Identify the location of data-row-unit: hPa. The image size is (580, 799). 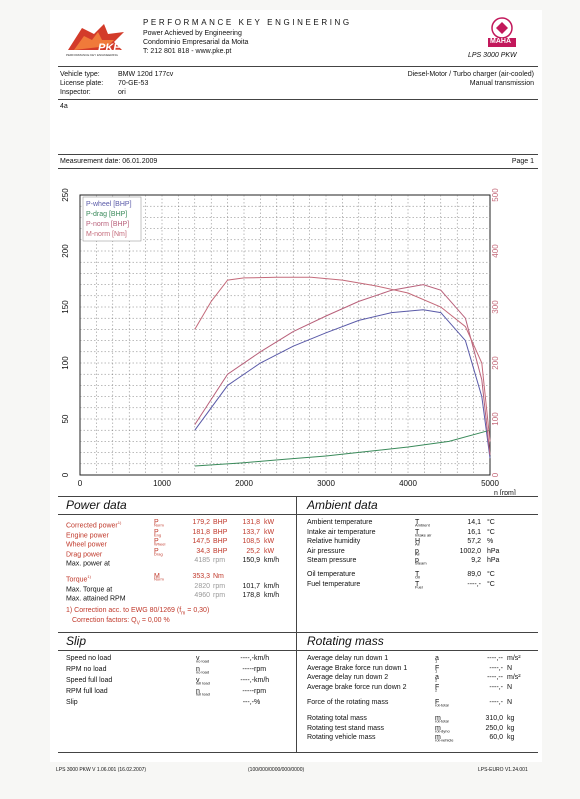
(493, 551).